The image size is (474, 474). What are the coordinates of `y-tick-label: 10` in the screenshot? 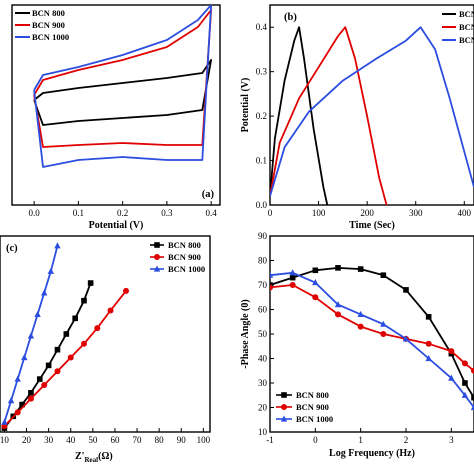 It's located at (263, 432).